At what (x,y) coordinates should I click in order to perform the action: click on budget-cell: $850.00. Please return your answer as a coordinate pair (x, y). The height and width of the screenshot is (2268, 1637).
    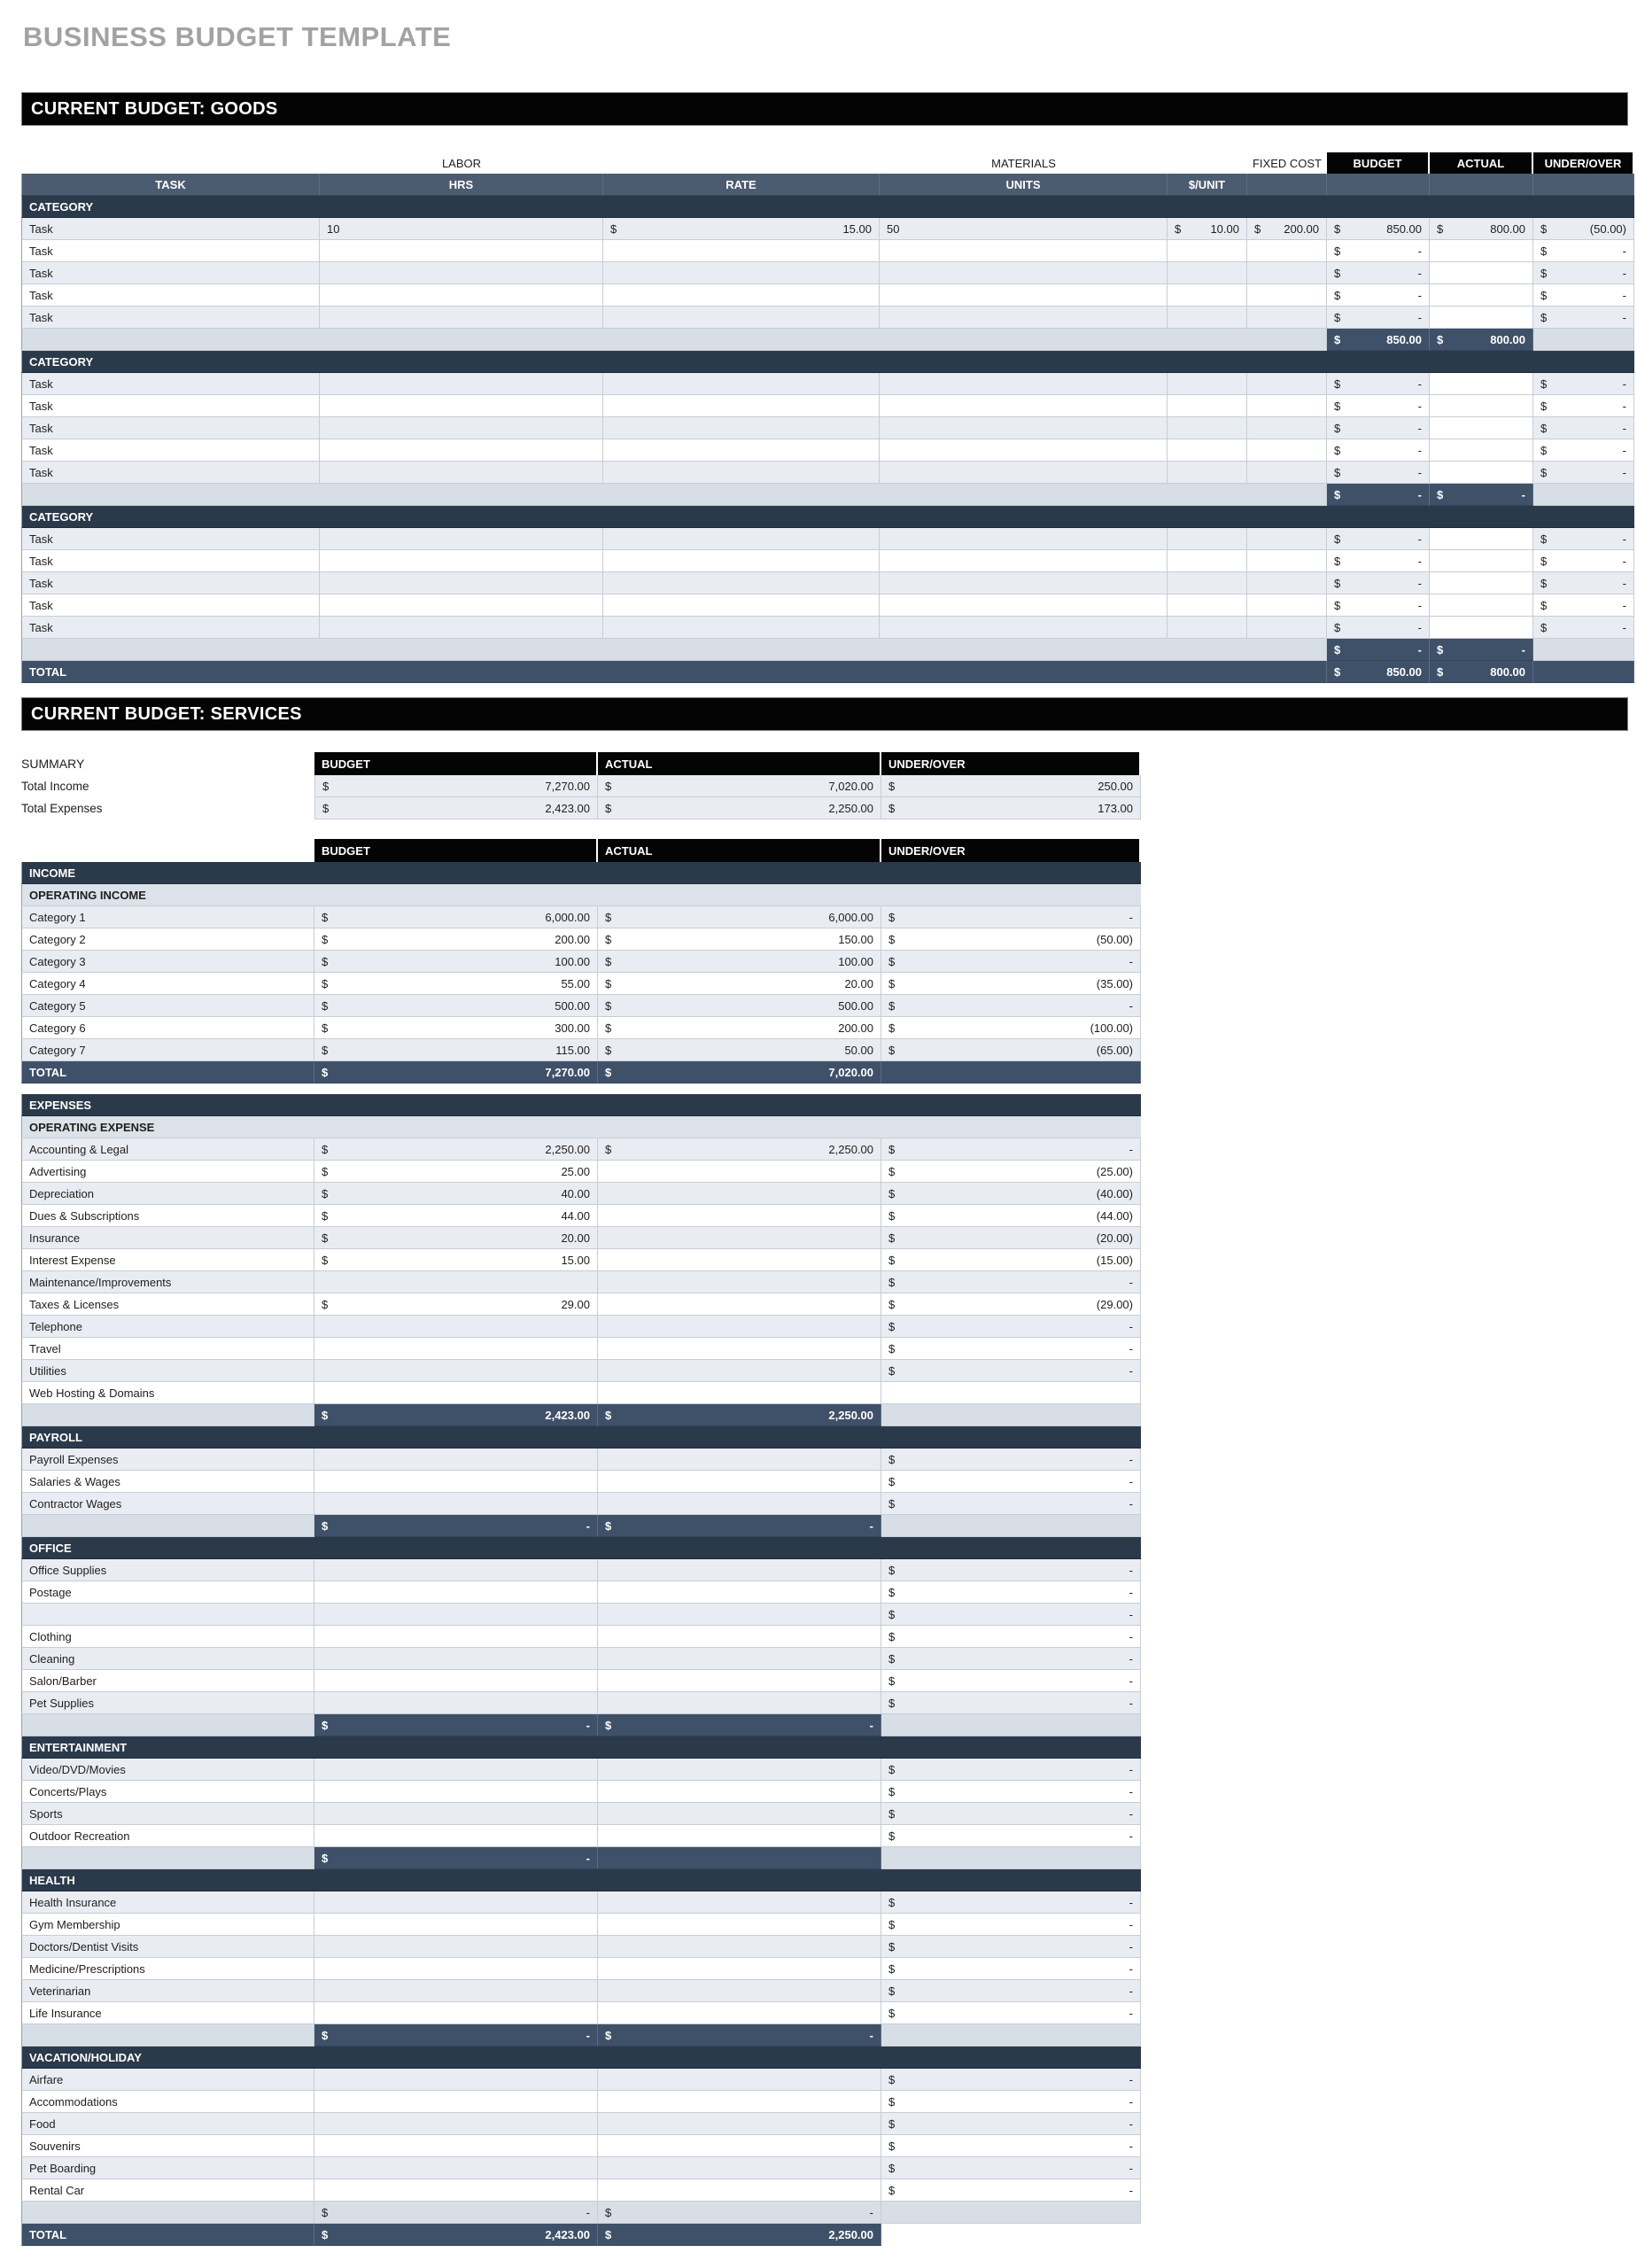
    Looking at the image, I should click on (1378, 229).